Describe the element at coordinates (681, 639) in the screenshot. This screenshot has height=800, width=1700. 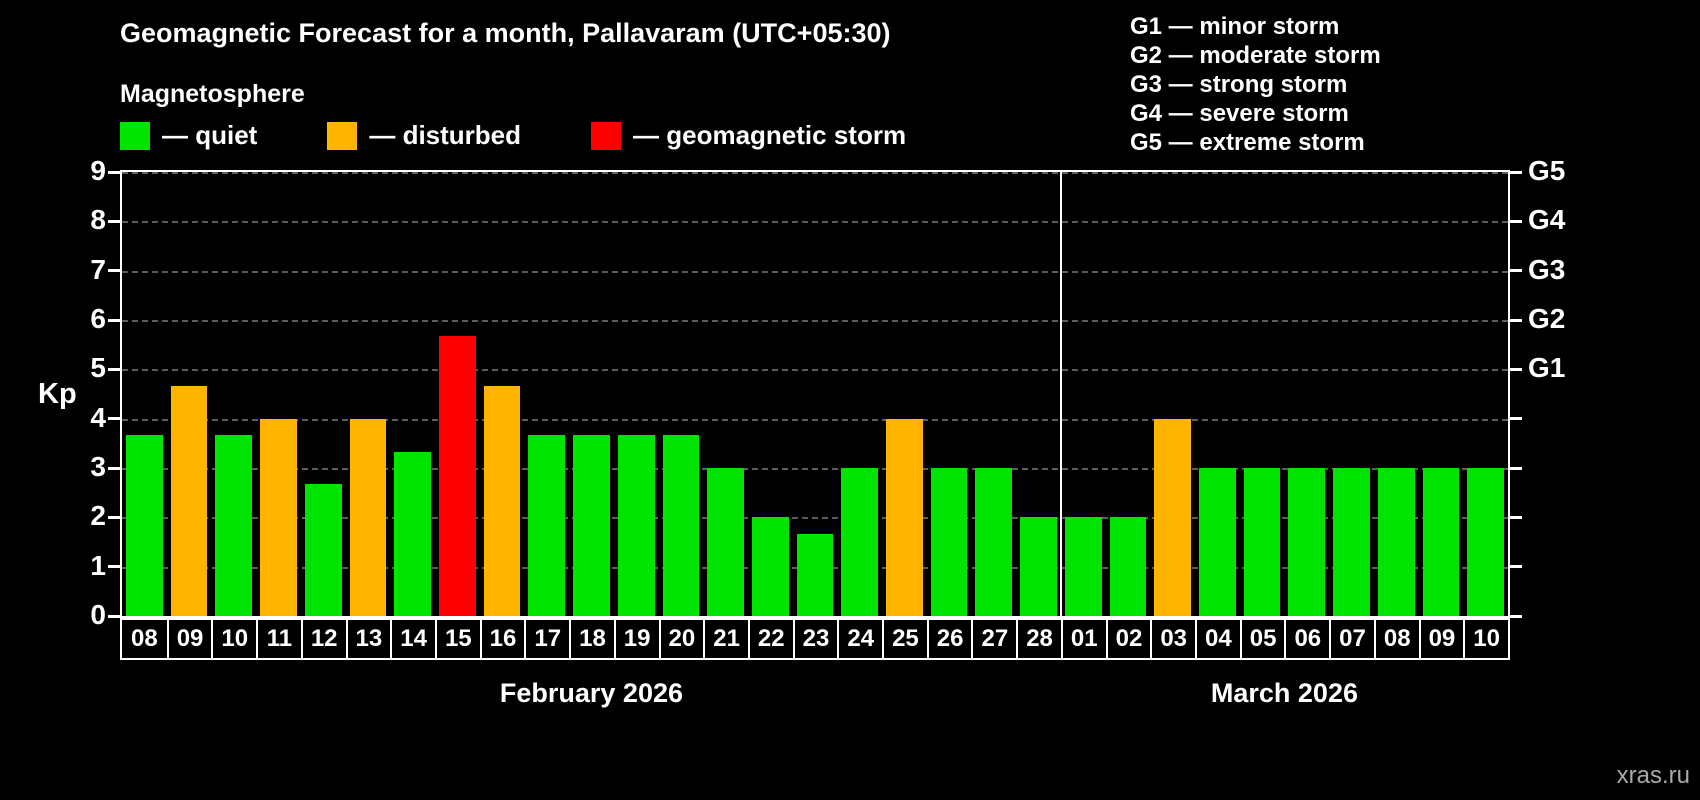
I see `day-label: 20` at that location.